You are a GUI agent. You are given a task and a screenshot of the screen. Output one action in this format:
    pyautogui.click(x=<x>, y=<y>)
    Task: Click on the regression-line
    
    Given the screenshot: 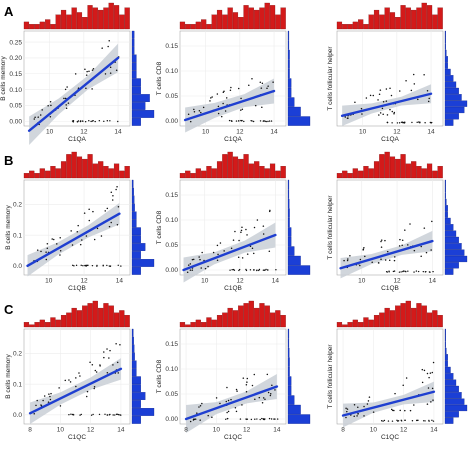 What is the action you would take?
    pyautogui.click(x=229, y=105)
    